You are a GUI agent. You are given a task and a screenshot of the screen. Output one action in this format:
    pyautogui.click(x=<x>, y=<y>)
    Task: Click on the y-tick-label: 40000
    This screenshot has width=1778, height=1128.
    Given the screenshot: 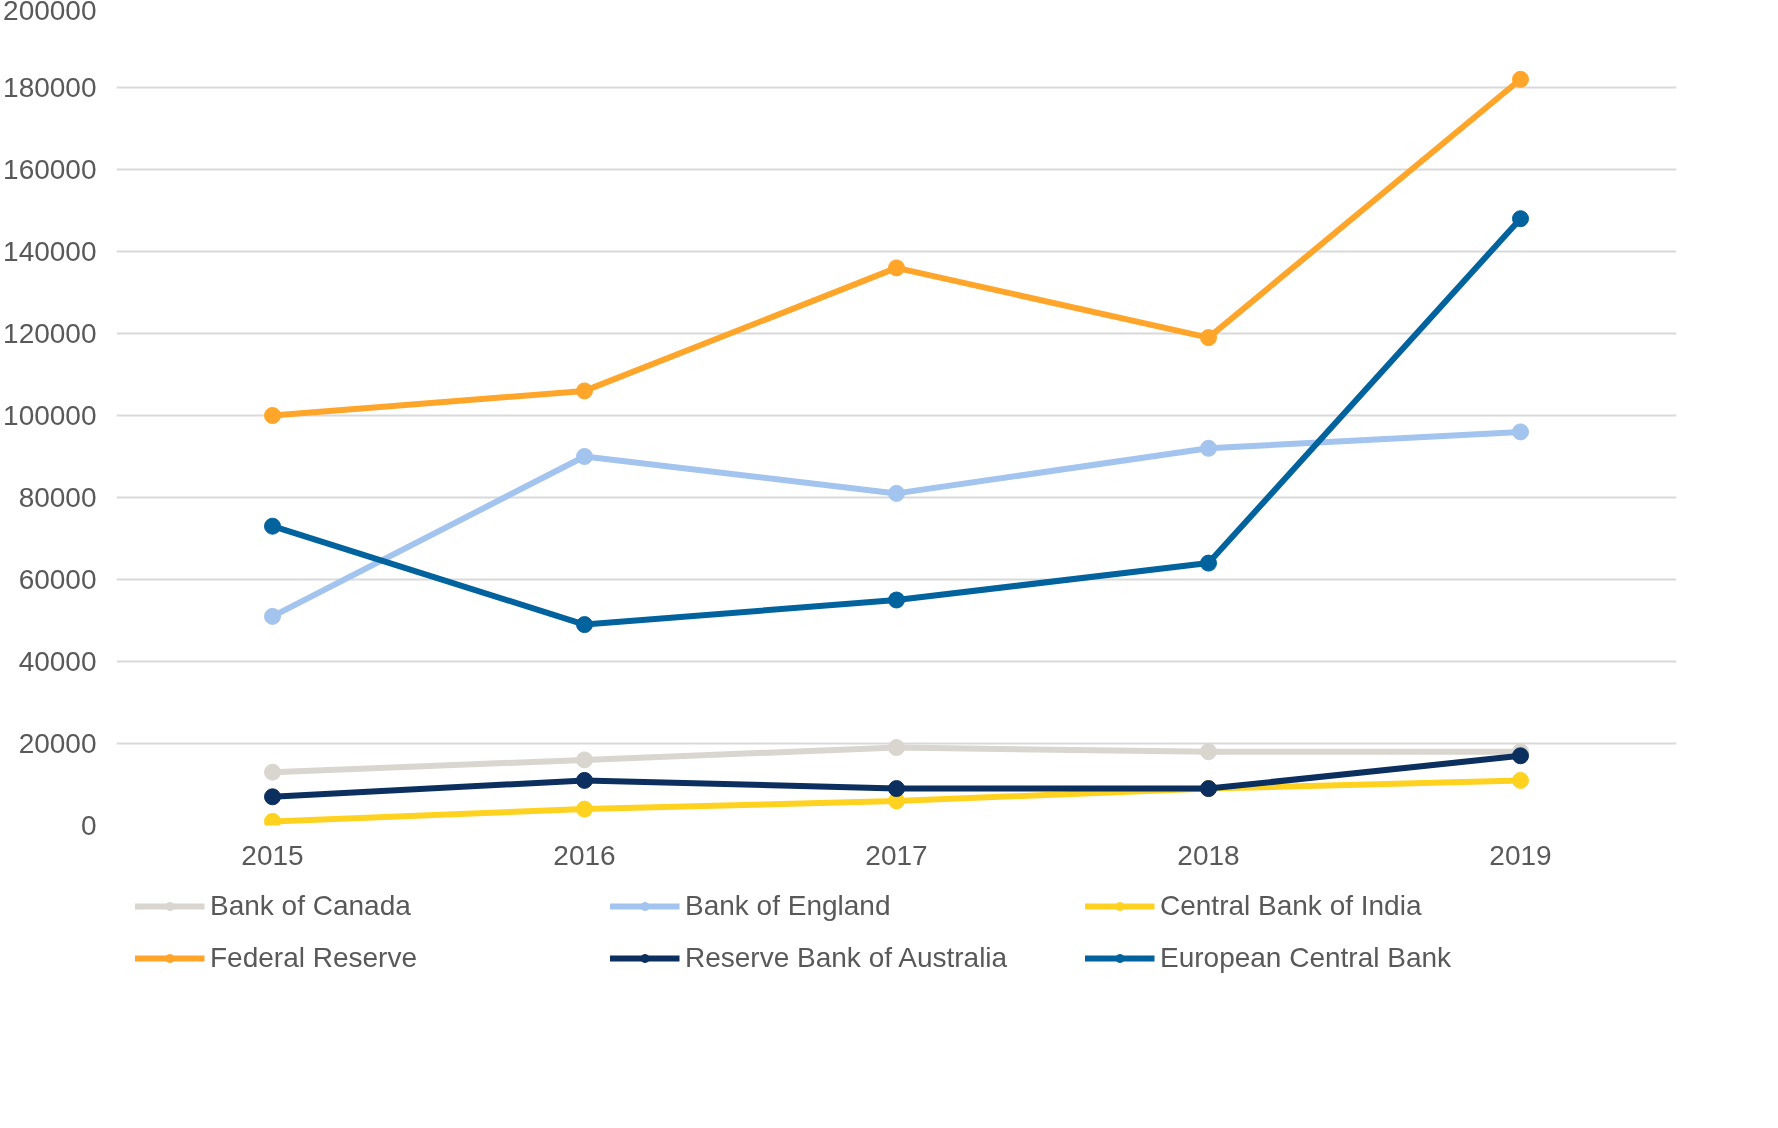 What is the action you would take?
    pyautogui.click(x=57, y=661)
    